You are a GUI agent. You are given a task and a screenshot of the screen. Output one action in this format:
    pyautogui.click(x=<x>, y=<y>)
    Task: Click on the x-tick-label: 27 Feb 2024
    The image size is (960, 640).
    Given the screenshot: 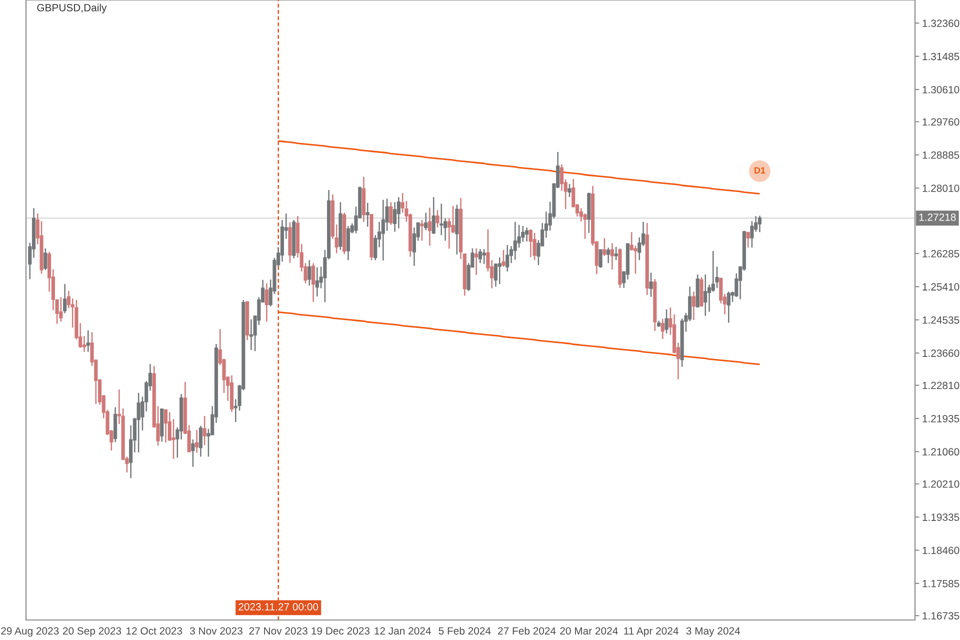 What is the action you would take?
    pyautogui.click(x=527, y=630)
    